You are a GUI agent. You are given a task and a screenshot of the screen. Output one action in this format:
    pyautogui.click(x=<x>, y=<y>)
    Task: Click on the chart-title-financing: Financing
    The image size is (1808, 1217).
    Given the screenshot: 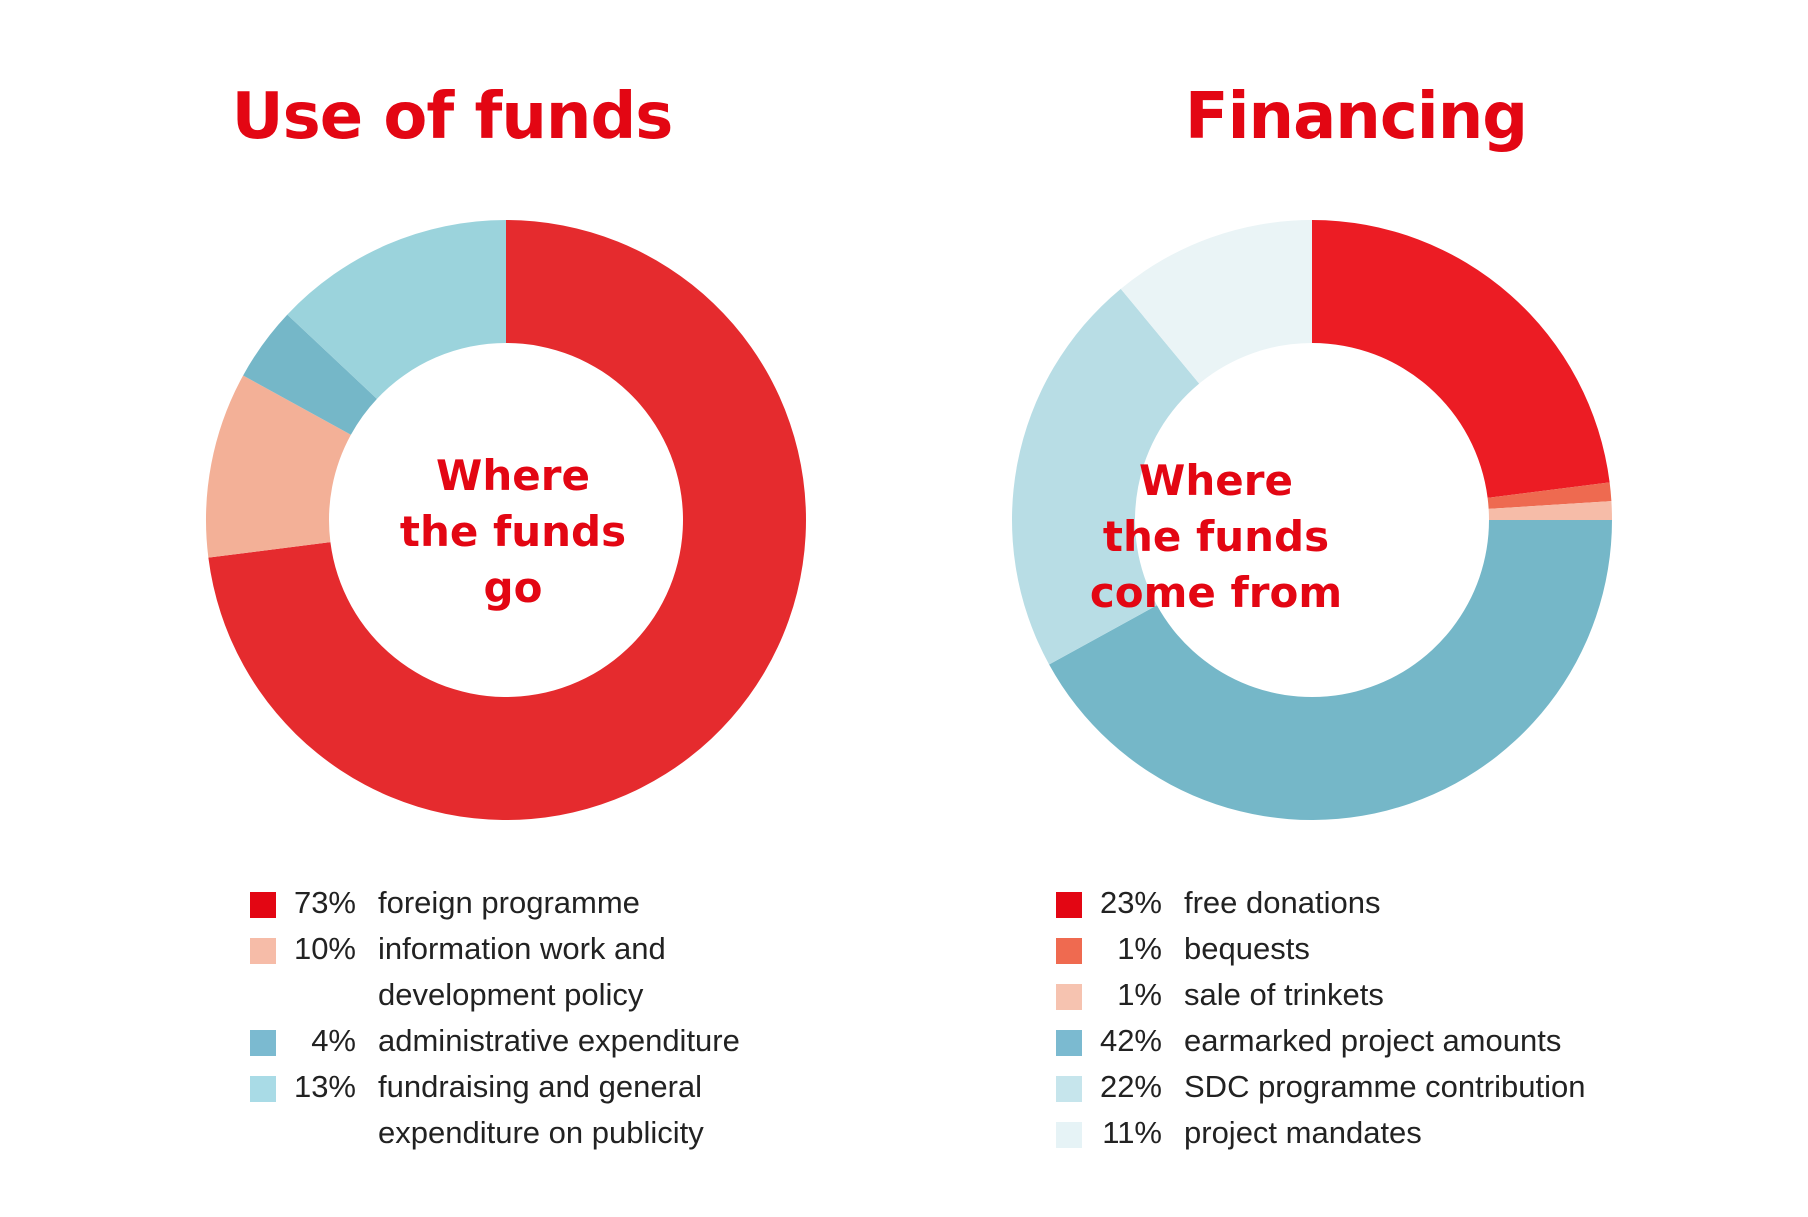 What is the action you would take?
    pyautogui.click(x=1356, y=117)
    